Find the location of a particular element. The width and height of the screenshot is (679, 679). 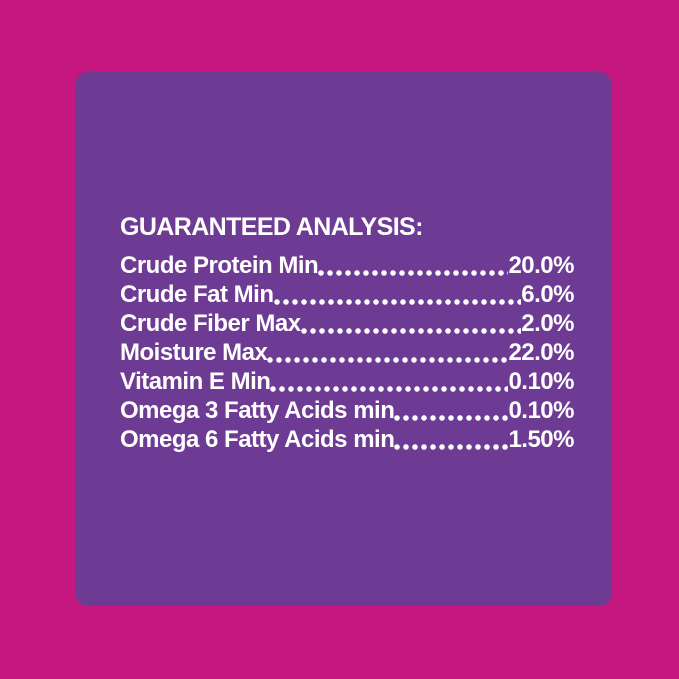

analysis-row-vitamin-e: Vitamin E Min 0.10% is located at coordinates (347, 381).